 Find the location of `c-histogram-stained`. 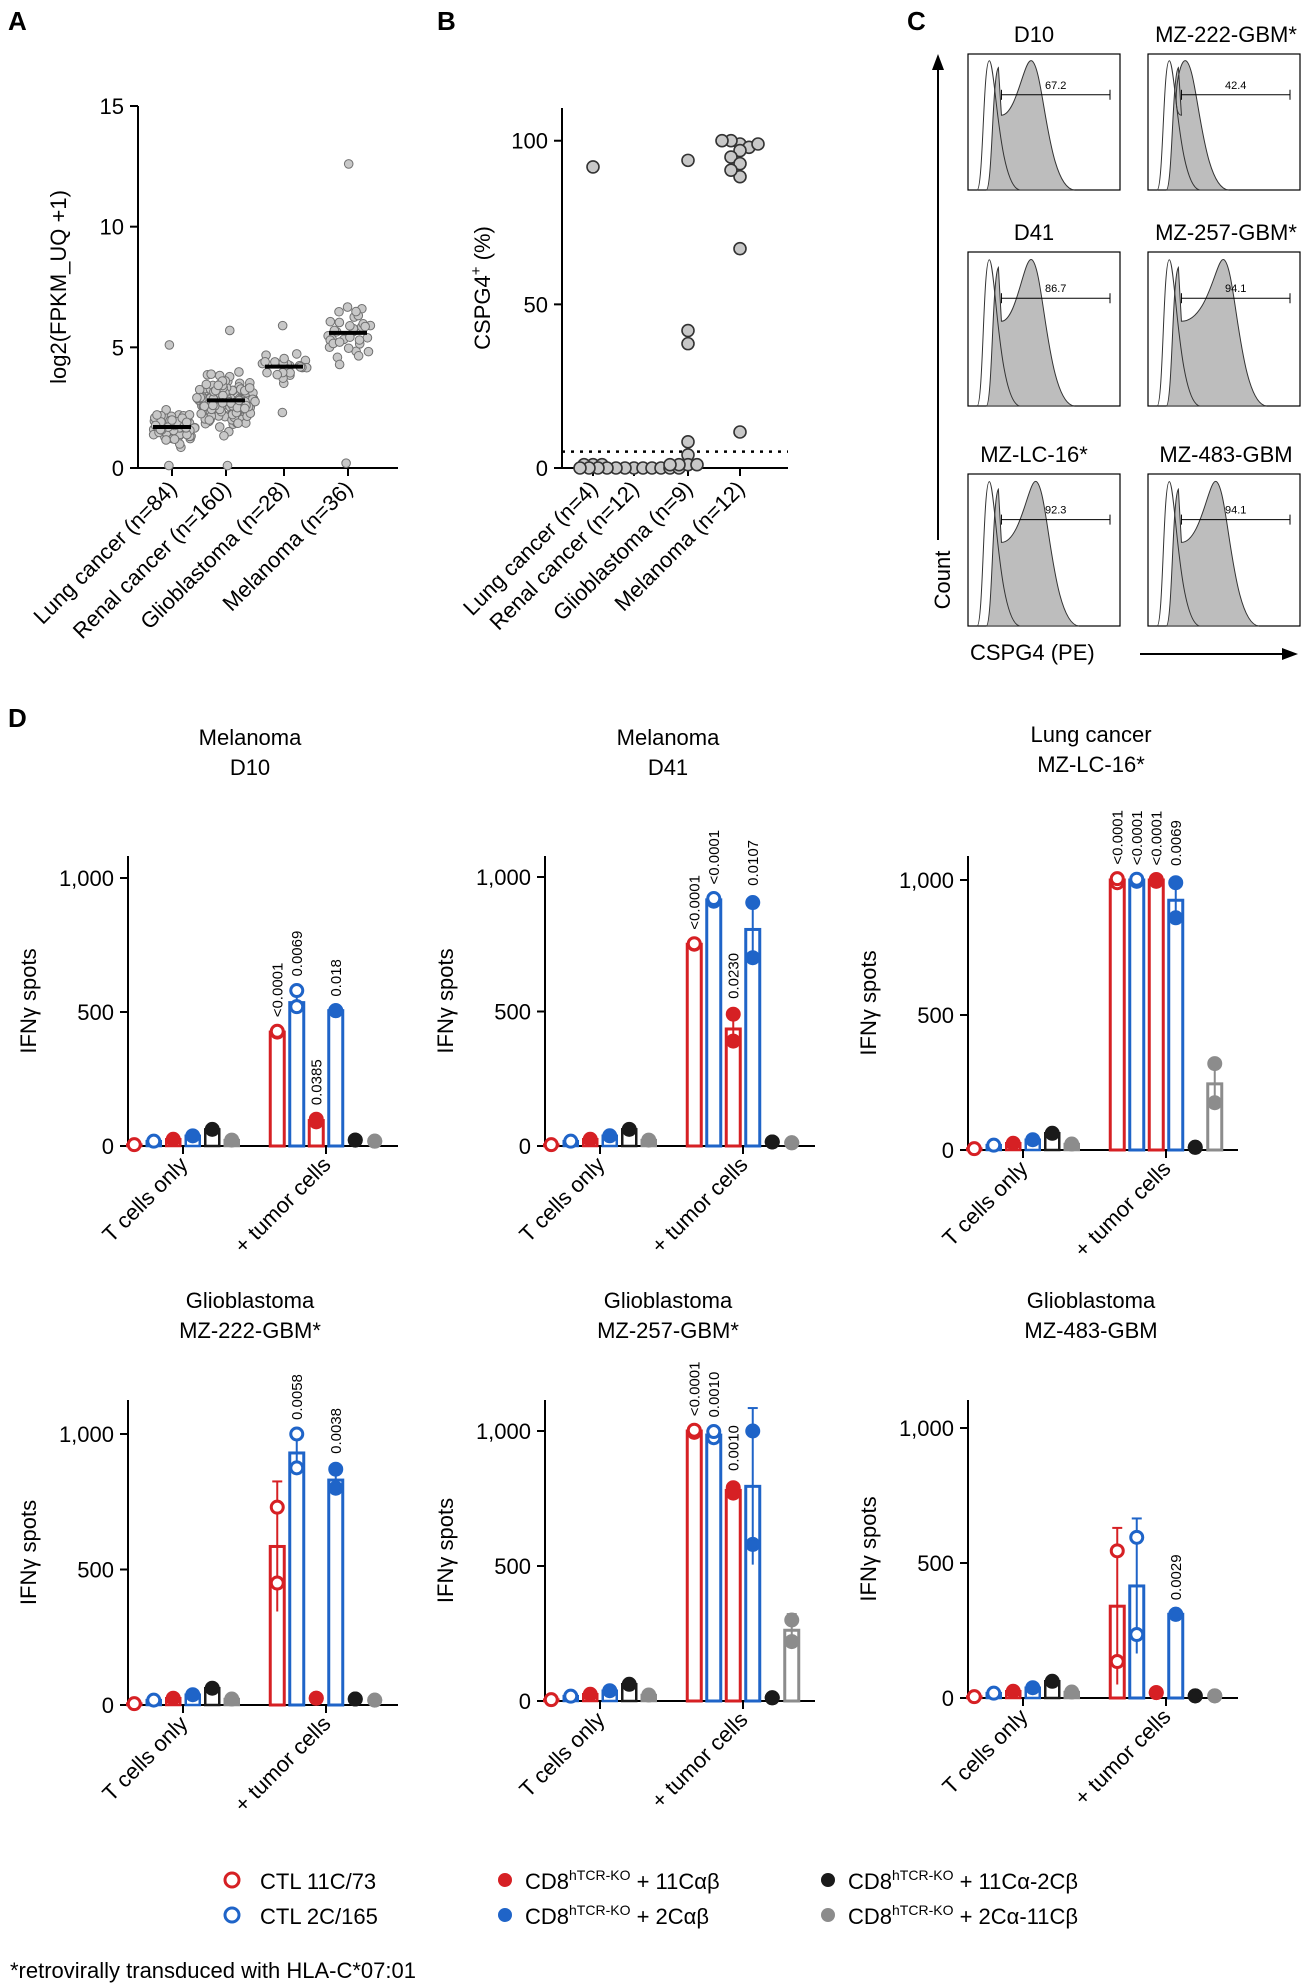

c-histogram-stained is located at coordinates (1030, 333).